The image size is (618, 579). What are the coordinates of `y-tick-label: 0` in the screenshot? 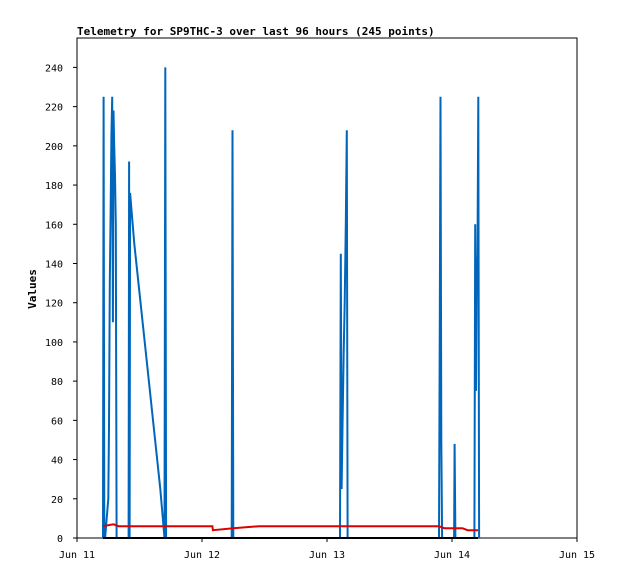 It's located at (60, 539).